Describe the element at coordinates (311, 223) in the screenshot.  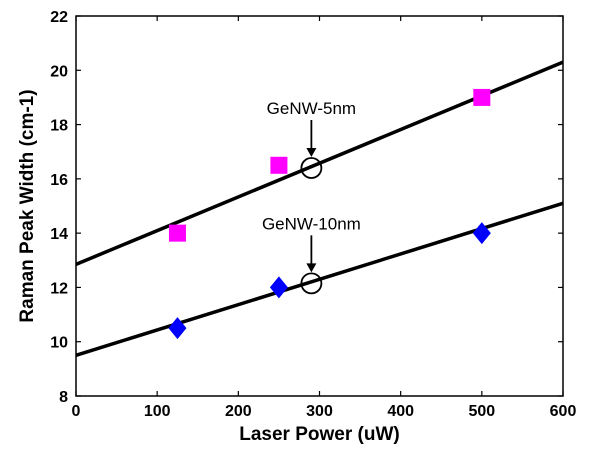
I see `annotation-label: GeNW-10nm` at that location.